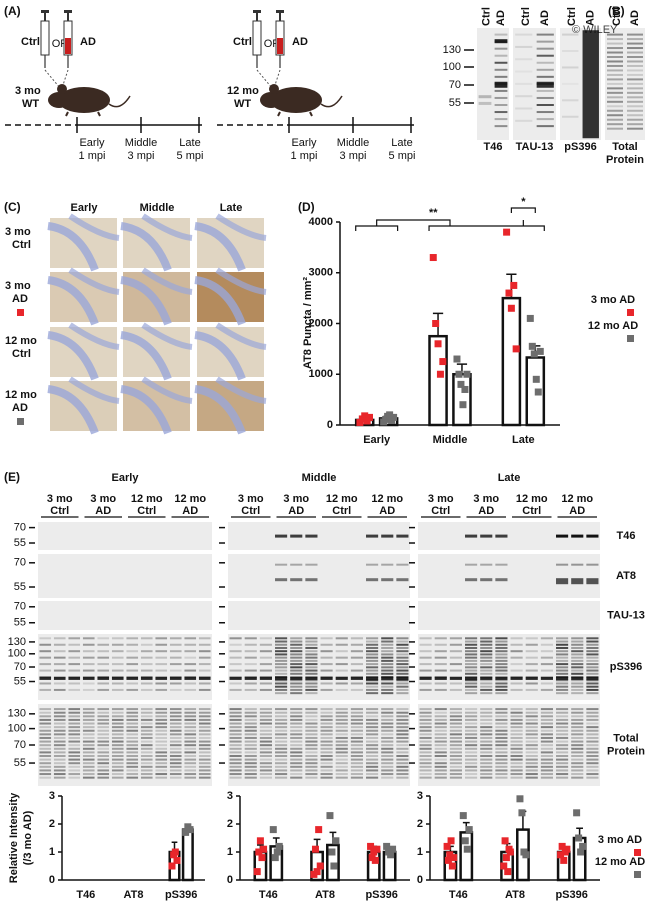 This screenshot has width=650, height=915. I want to click on histology-layer, so click(73, 301).